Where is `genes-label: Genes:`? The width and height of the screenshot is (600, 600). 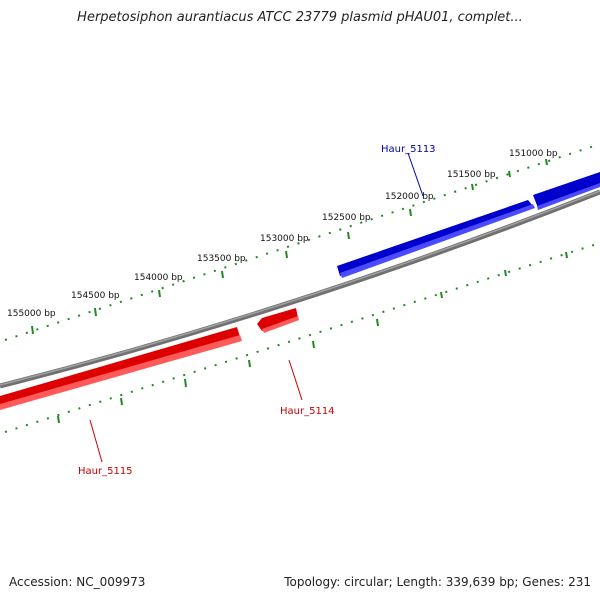 genes-label: Genes: is located at coordinates (543, 582).